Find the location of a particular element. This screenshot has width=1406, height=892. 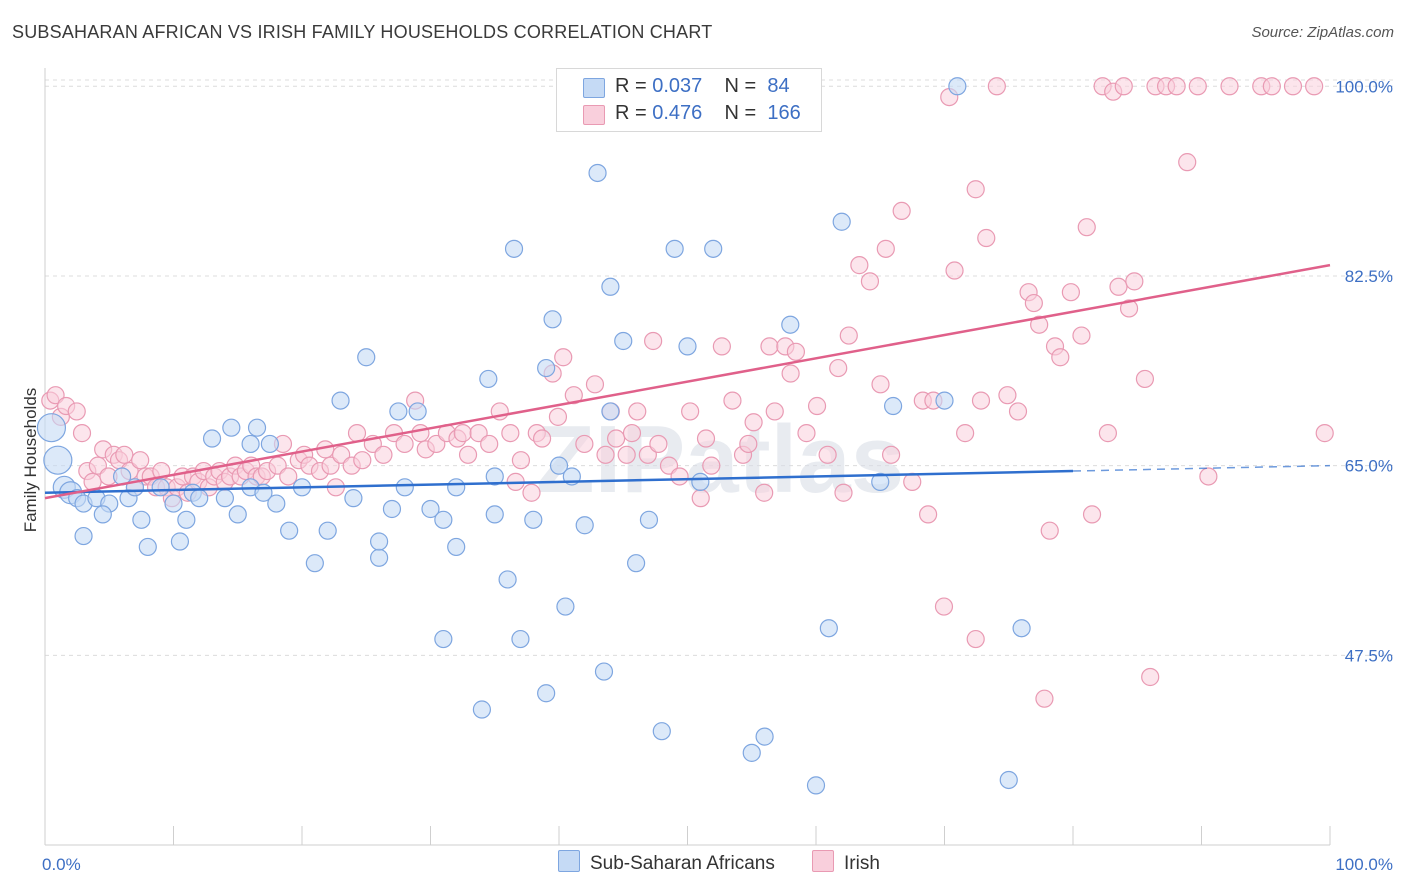

legend-label: Sub-Saharan Africans is located at coordinates (682, 863).